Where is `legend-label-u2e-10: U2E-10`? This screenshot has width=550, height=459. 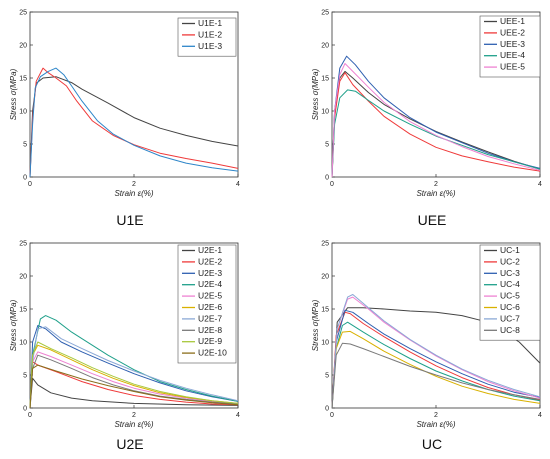
legend-label-u2e-10: U2E-10 is located at coordinates (212, 353).